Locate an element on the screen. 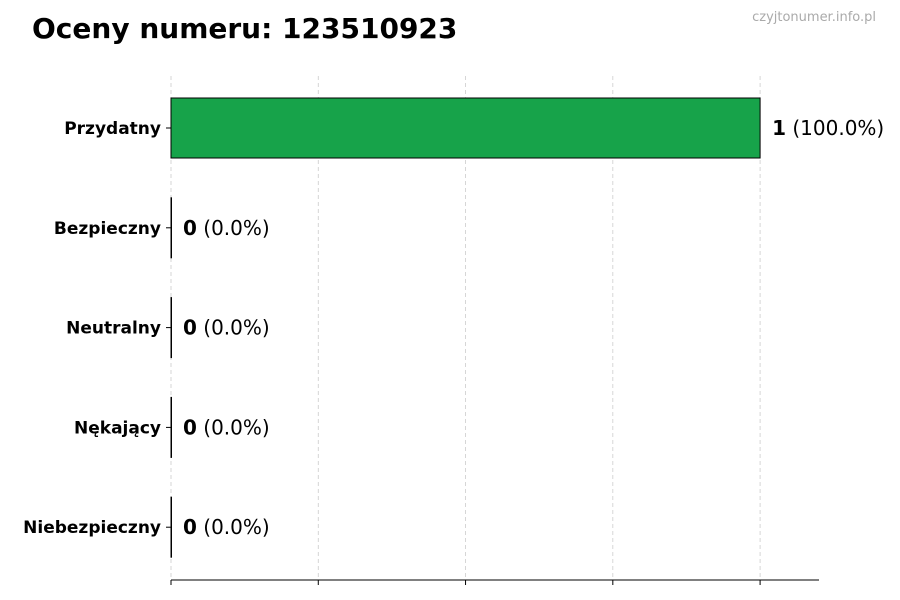 This screenshot has width=900, height=600. category-label: Bezpieczny is located at coordinates (107, 229).